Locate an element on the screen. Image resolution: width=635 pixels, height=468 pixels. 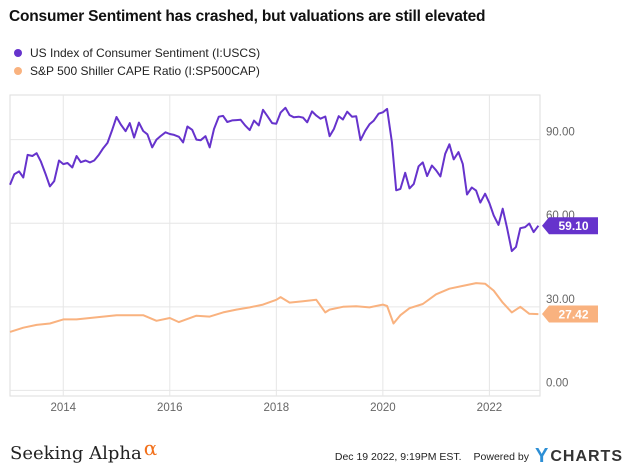
timestamp: Dec 19 2022, 9:19PM EST. is located at coordinates (398, 456).